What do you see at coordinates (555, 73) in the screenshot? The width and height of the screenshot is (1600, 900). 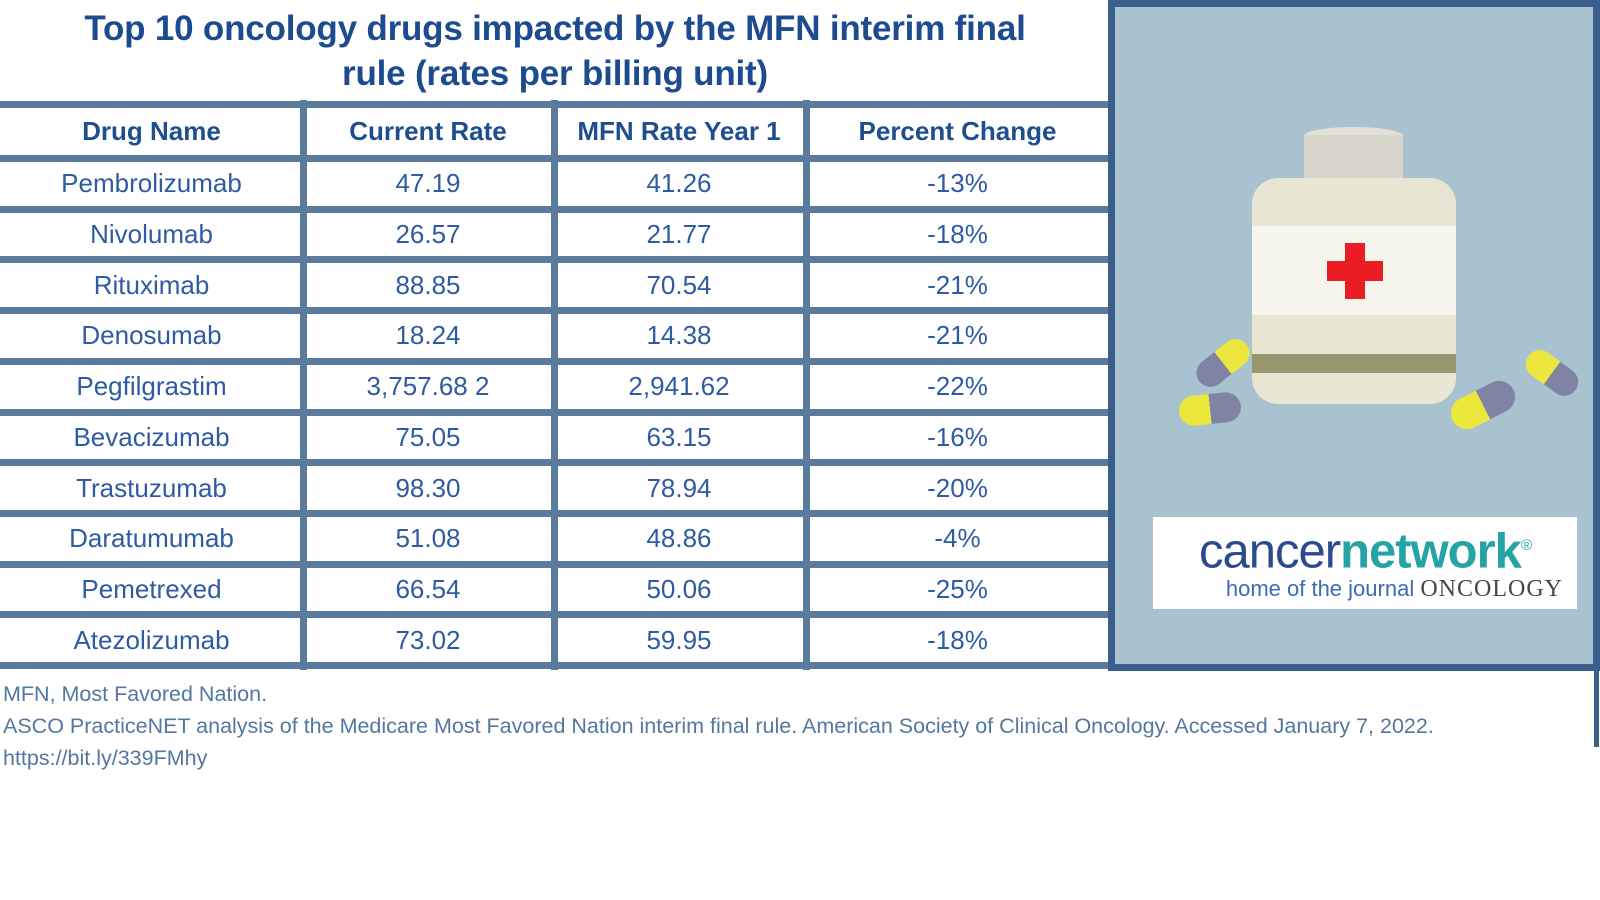 I see `page-title-line-2: rule (rates per billing unit)` at bounding box center [555, 73].